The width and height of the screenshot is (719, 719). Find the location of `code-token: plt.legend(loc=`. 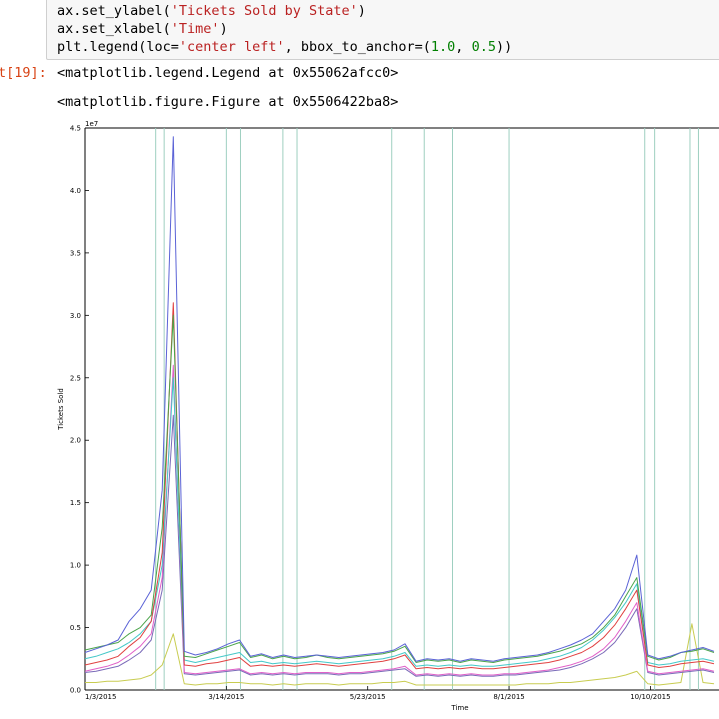

code-token: plt.legend(loc= is located at coordinates (118, 47).